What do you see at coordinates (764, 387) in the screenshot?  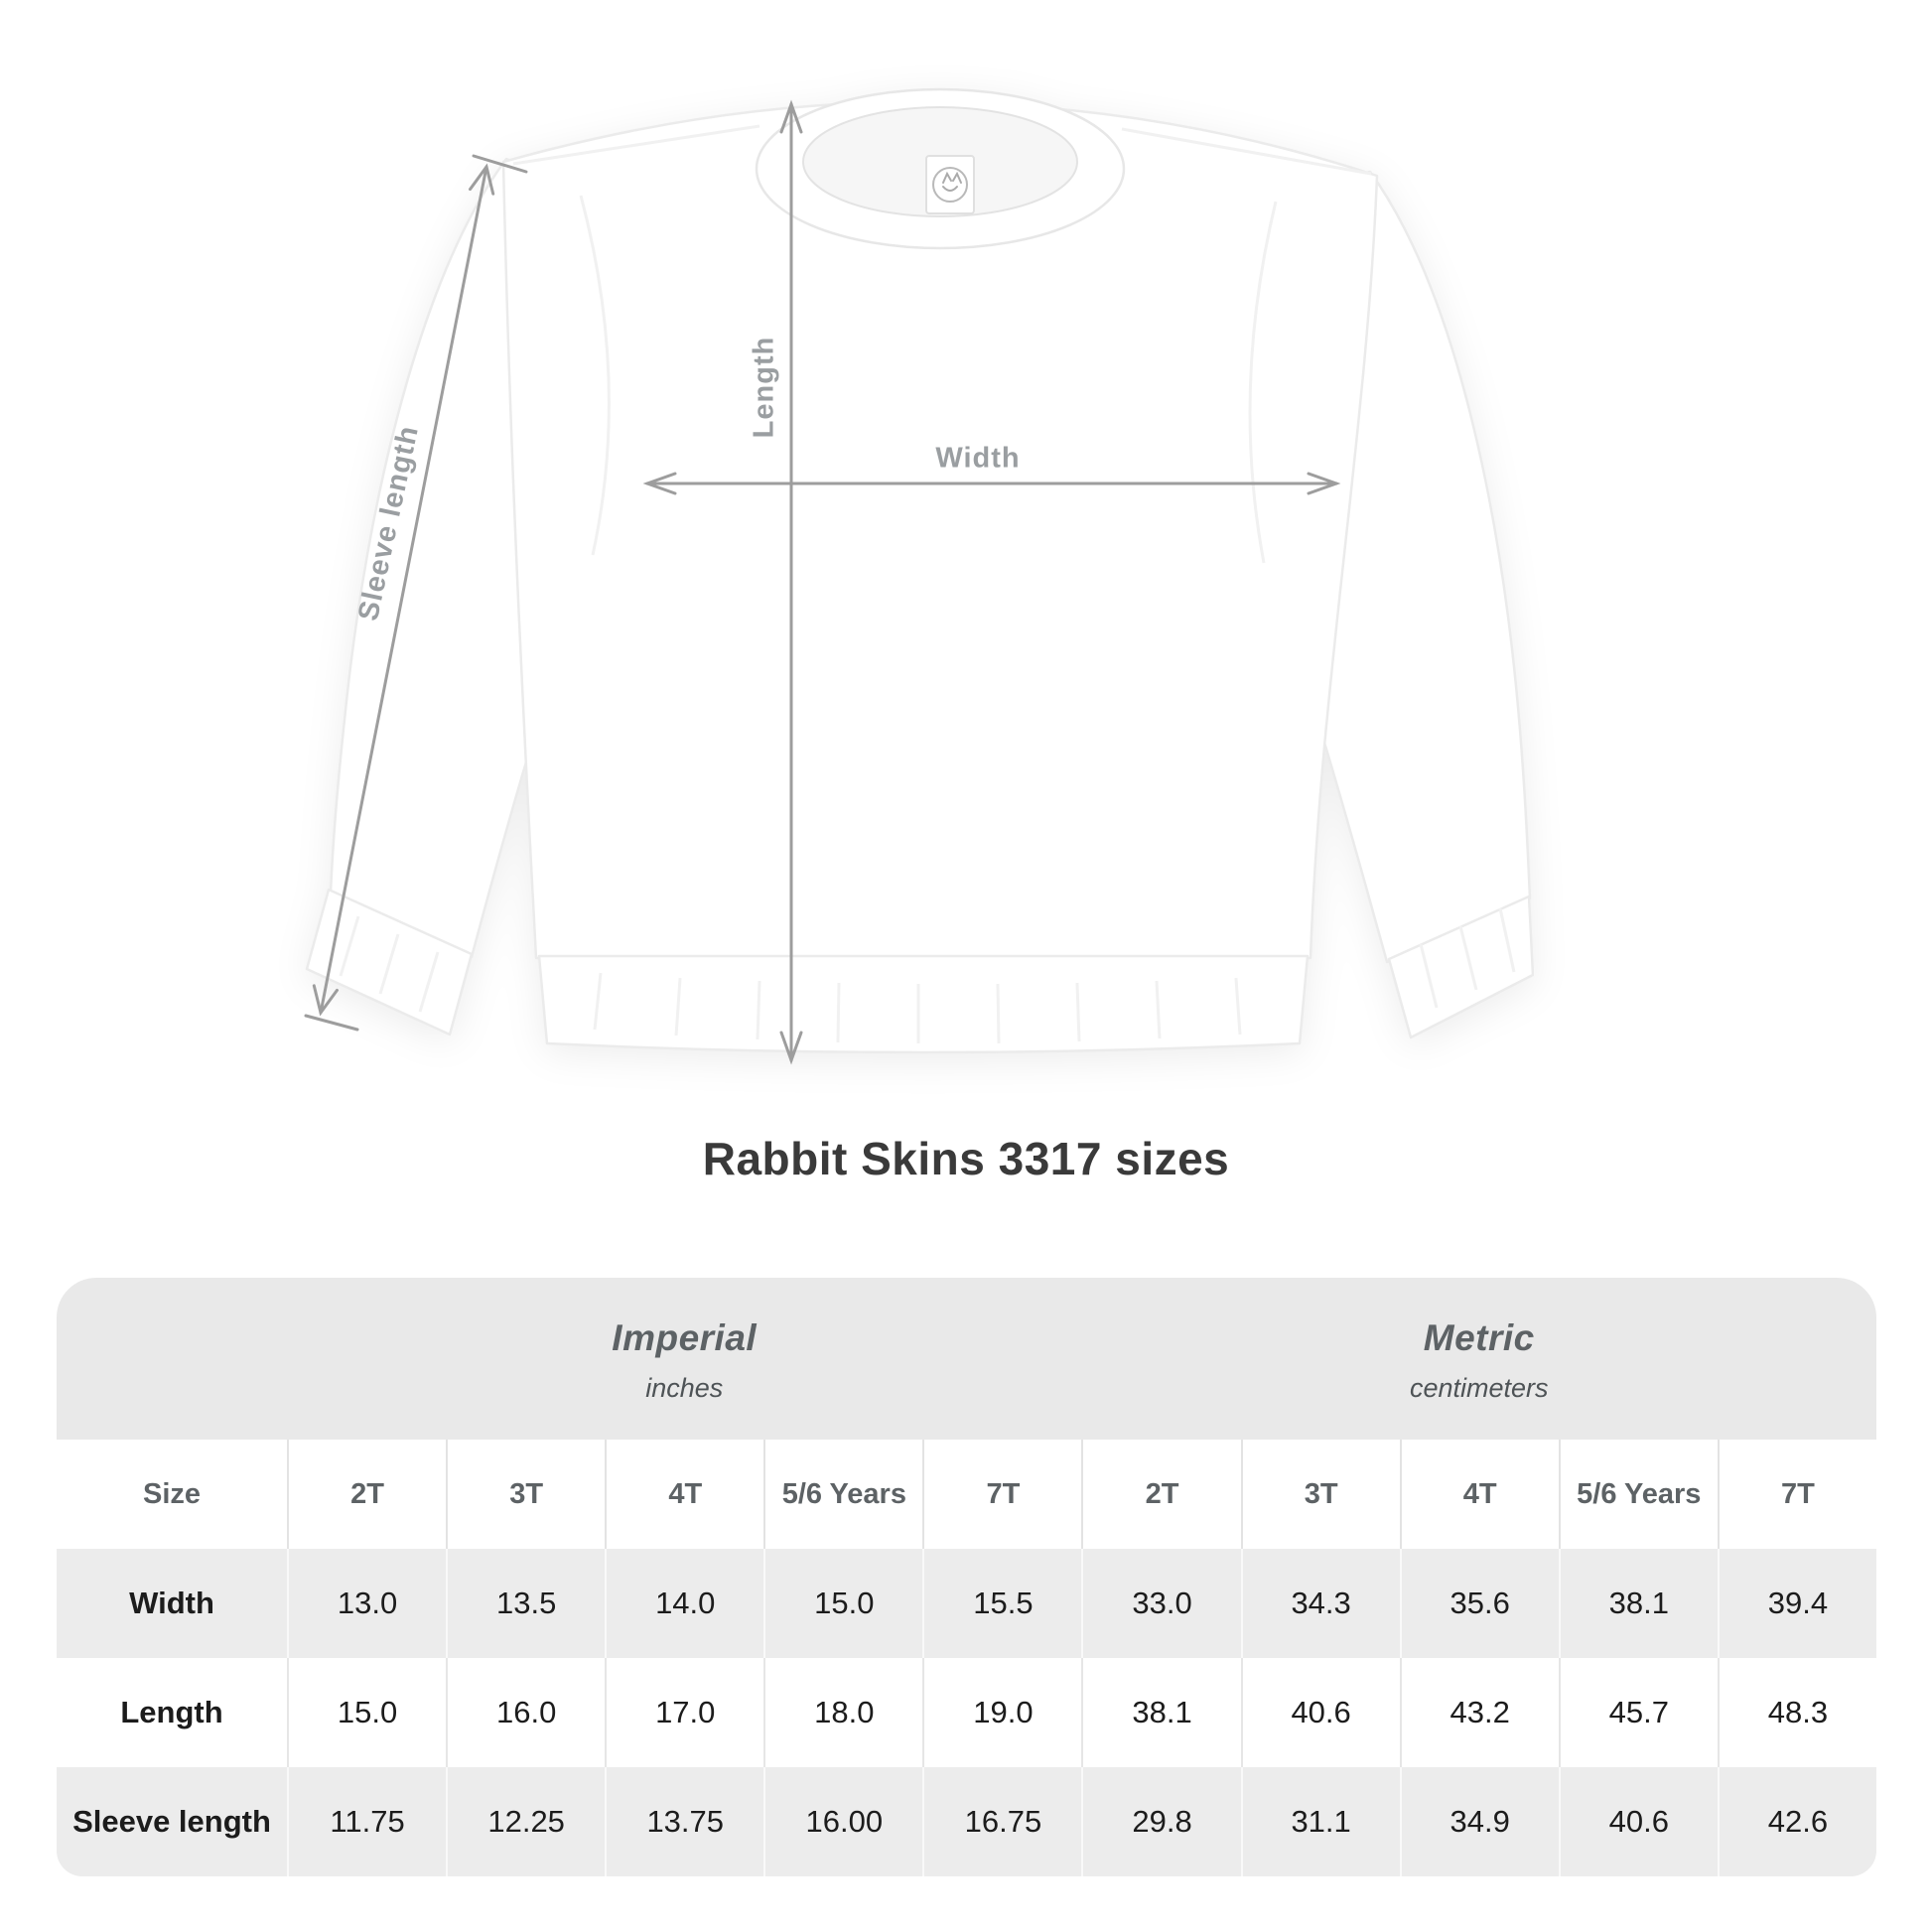 I see `length-label: Length` at bounding box center [764, 387].